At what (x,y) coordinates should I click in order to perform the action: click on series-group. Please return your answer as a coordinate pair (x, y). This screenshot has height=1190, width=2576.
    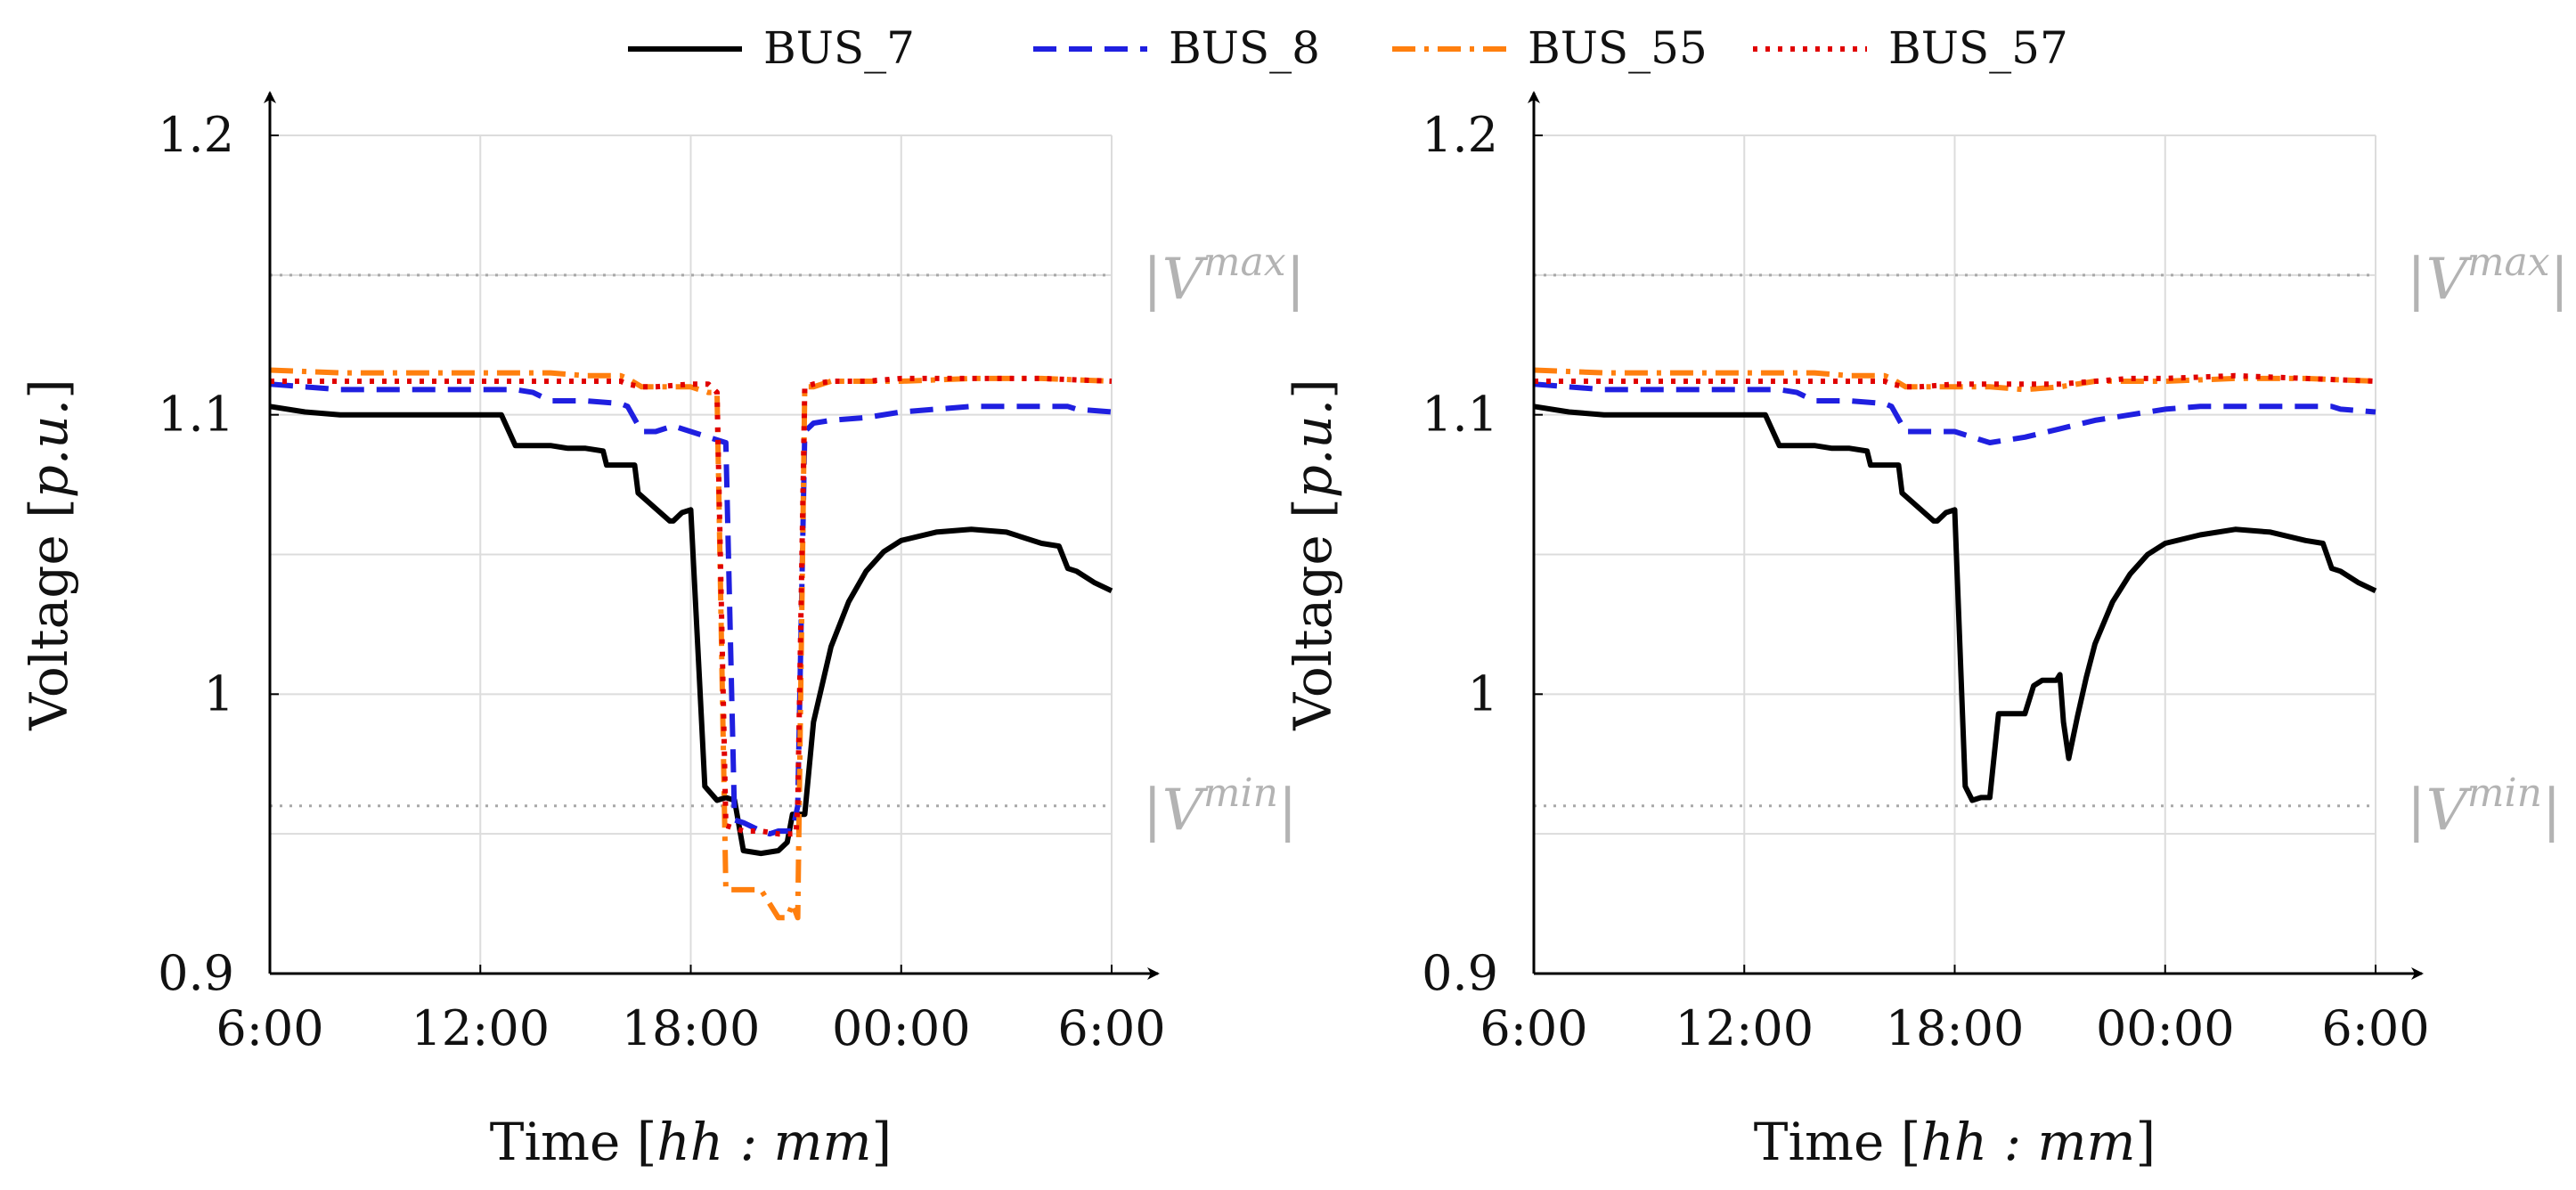
    Looking at the image, I should click on (1955, 585).